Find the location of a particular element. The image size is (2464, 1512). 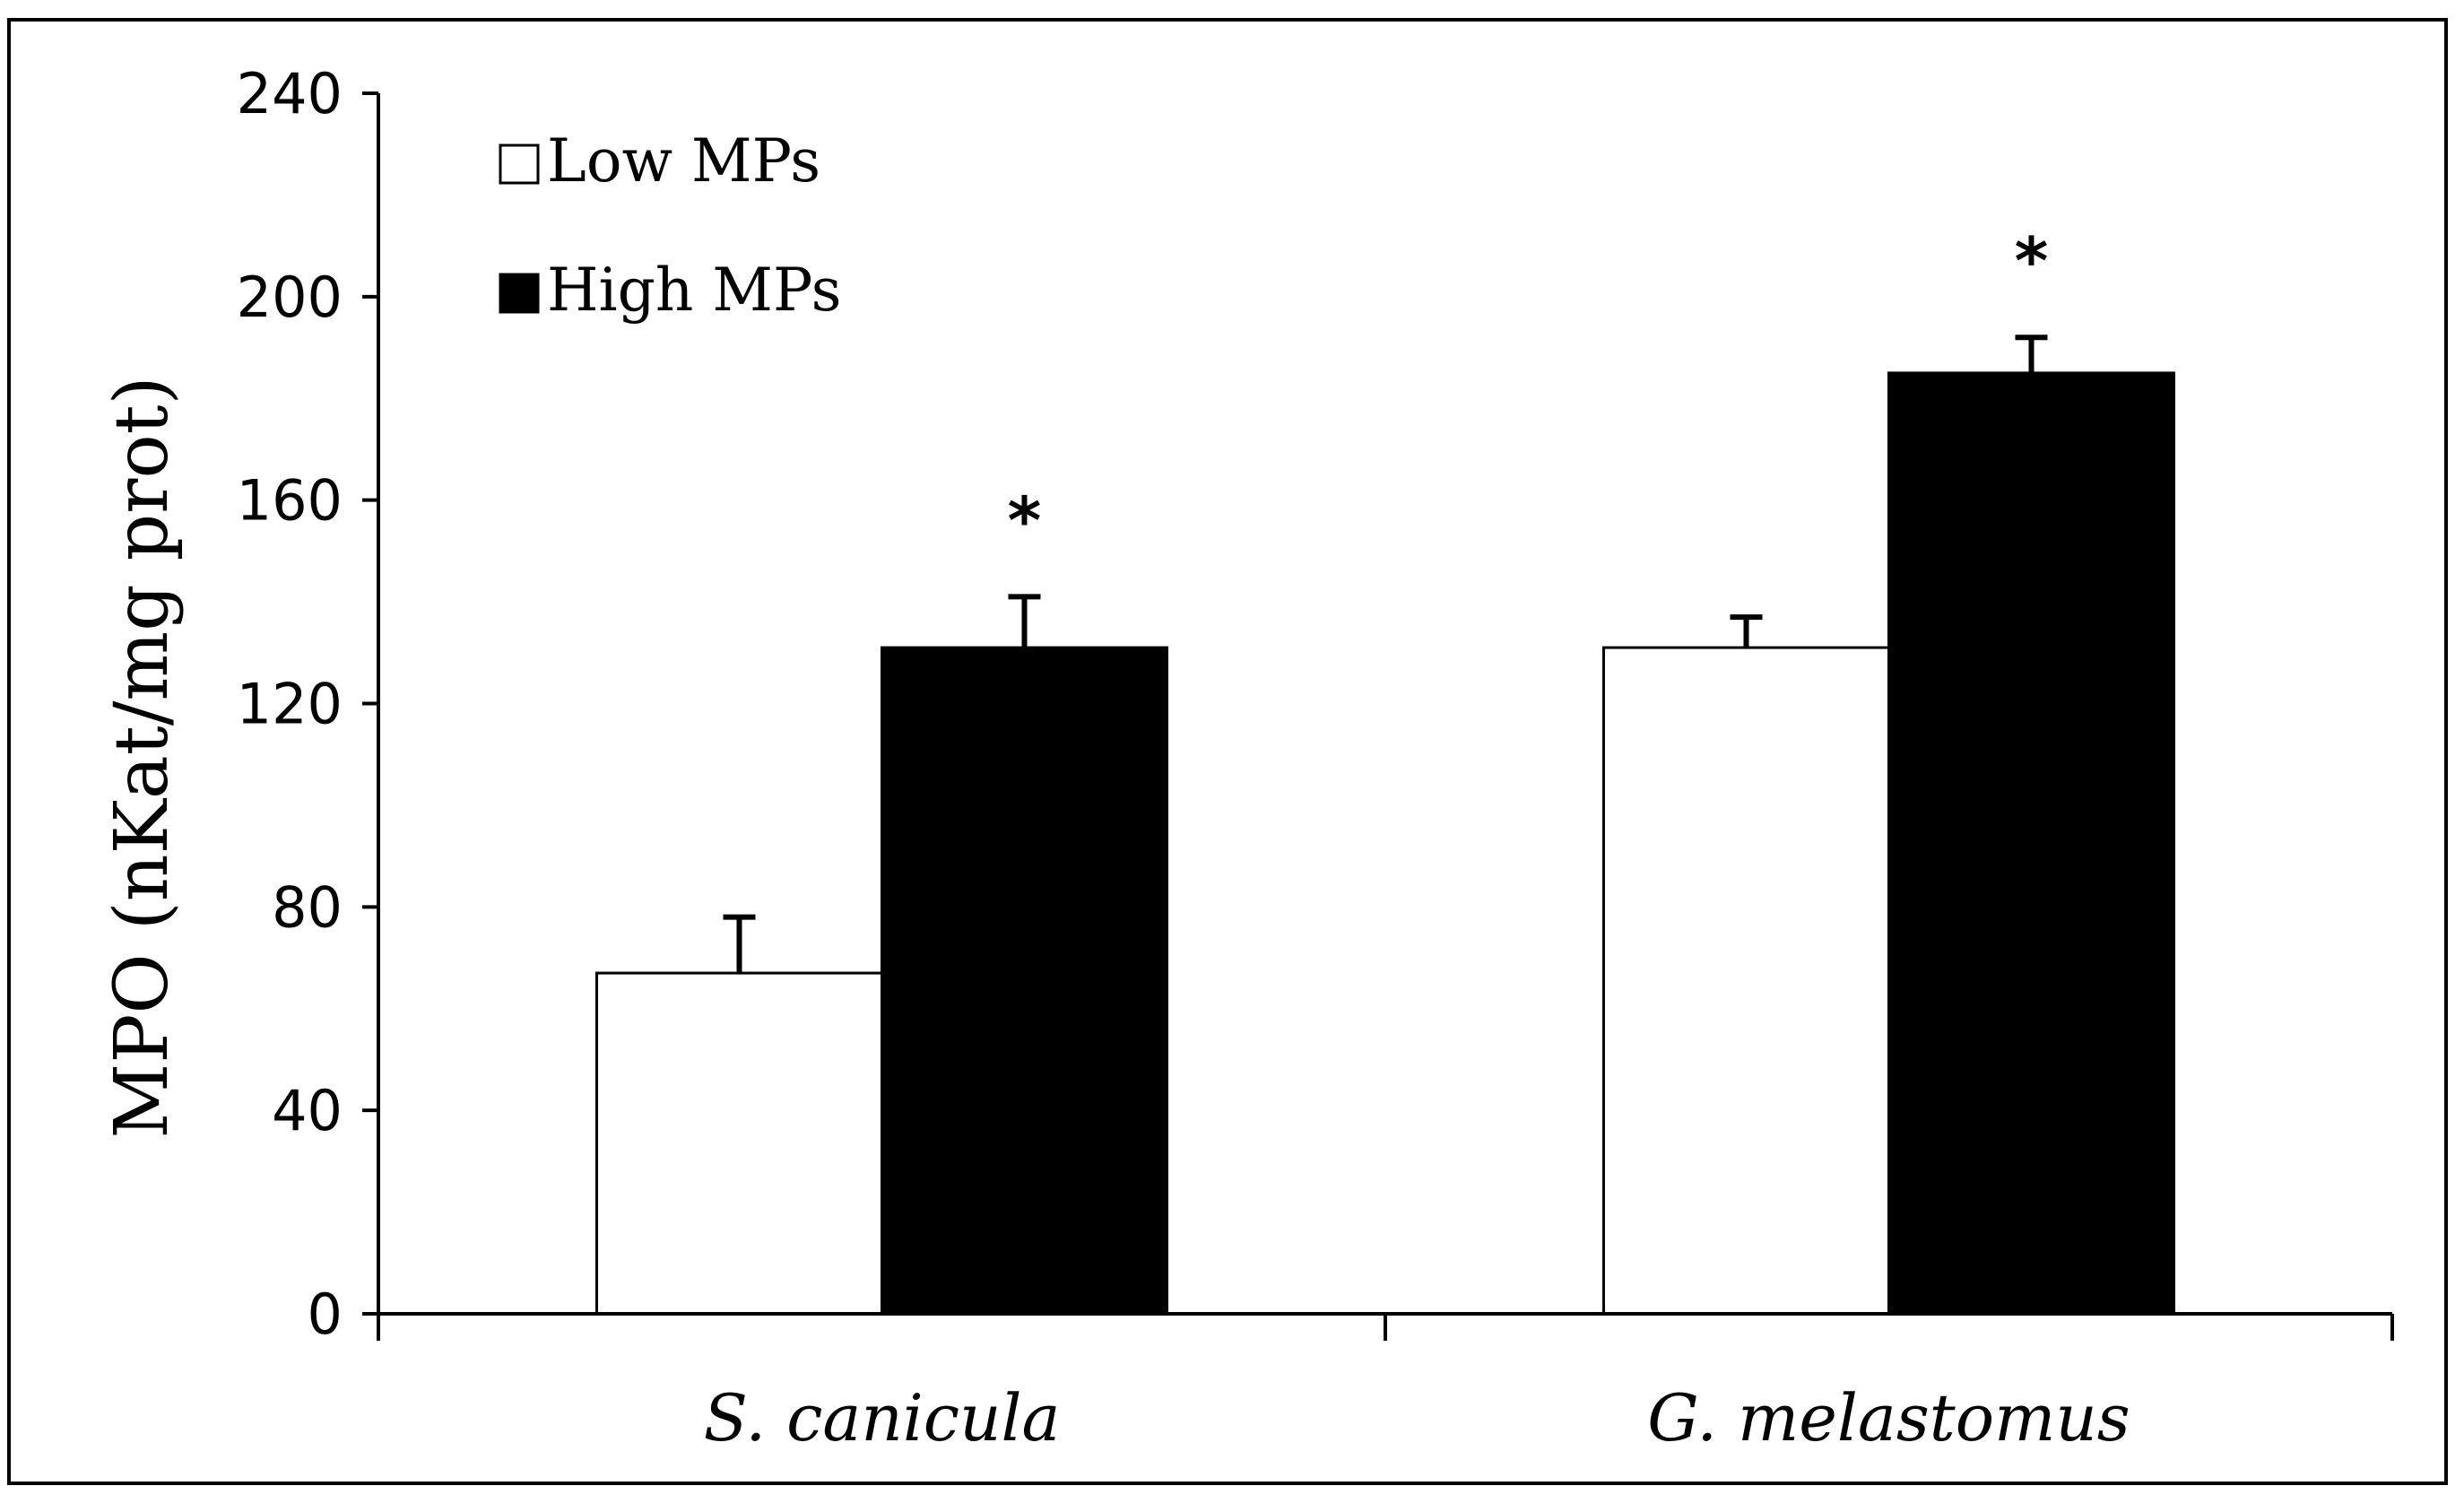

y-tick-label-0: 0 is located at coordinates (325, 1315).